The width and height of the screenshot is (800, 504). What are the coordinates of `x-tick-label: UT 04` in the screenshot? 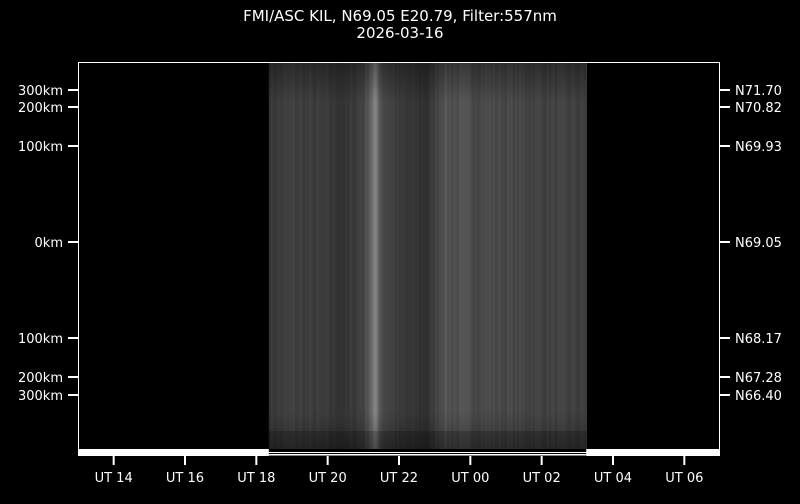 It's located at (613, 478).